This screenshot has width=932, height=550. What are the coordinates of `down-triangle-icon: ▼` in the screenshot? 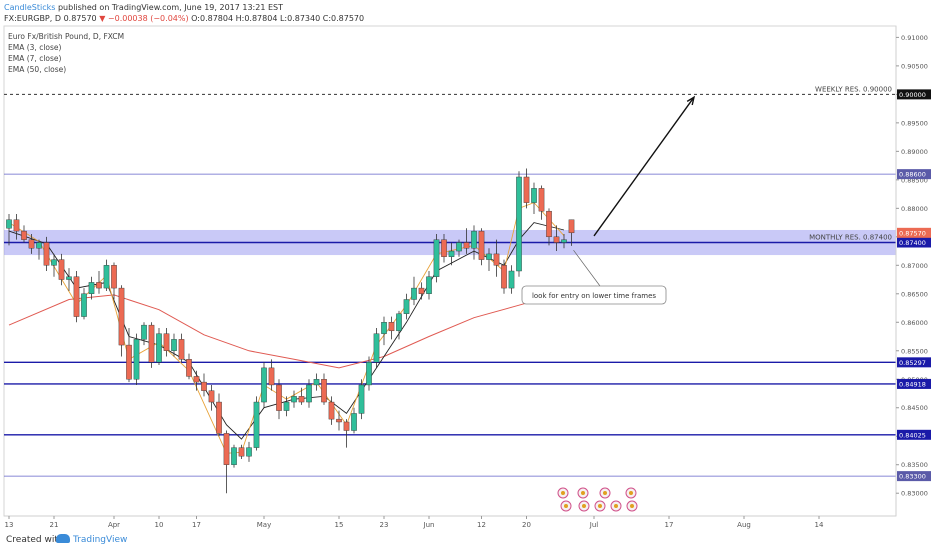 It's located at (102, 18).